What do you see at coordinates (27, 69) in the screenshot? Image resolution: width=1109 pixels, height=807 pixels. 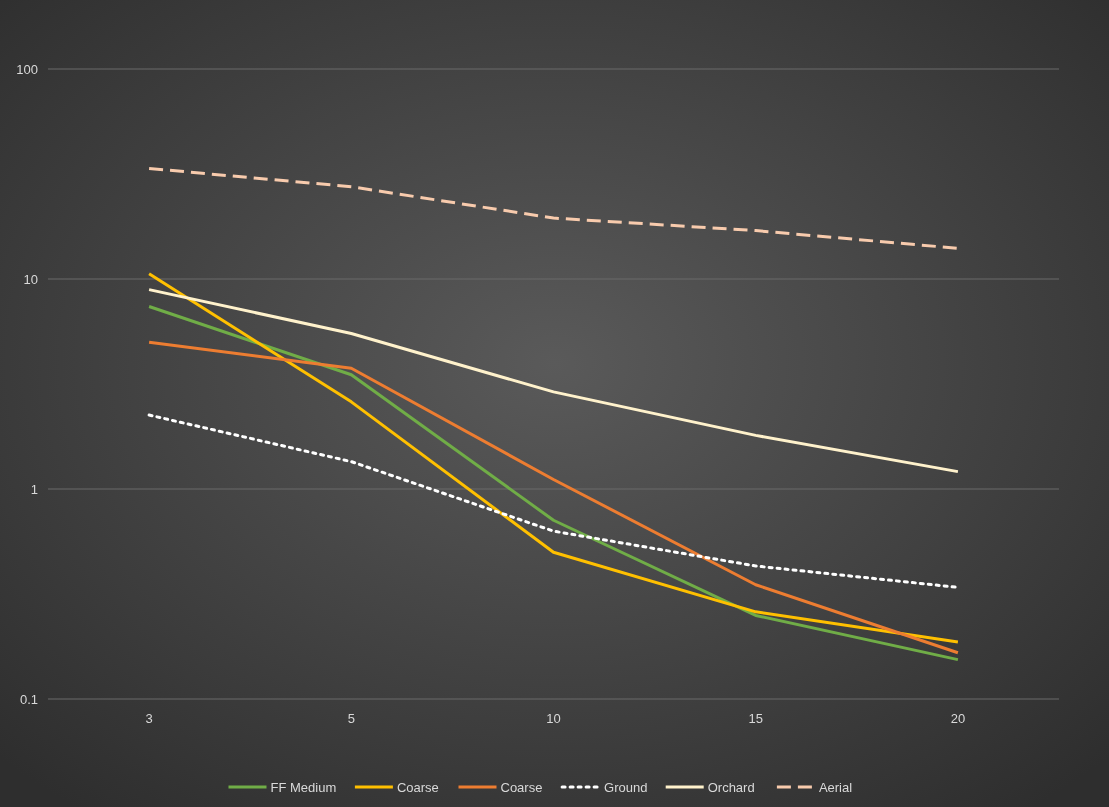 I see `y-tick-label: 100` at bounding box center [27, 69].